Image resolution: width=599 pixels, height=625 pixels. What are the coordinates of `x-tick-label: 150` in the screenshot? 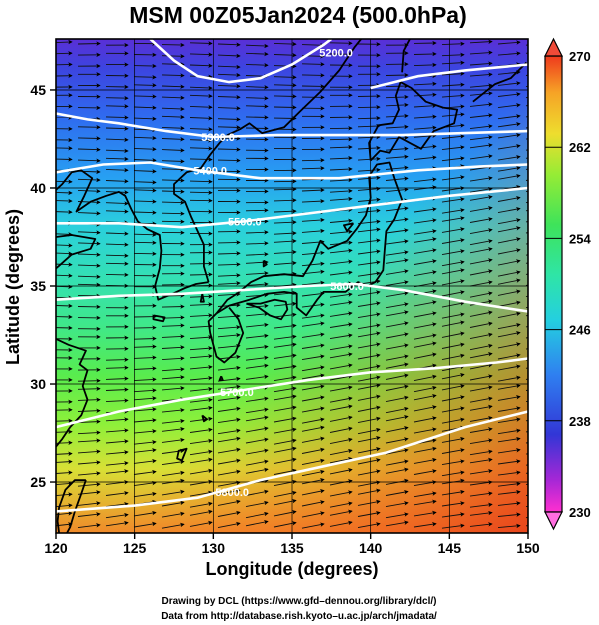 It's located at (528, 548).